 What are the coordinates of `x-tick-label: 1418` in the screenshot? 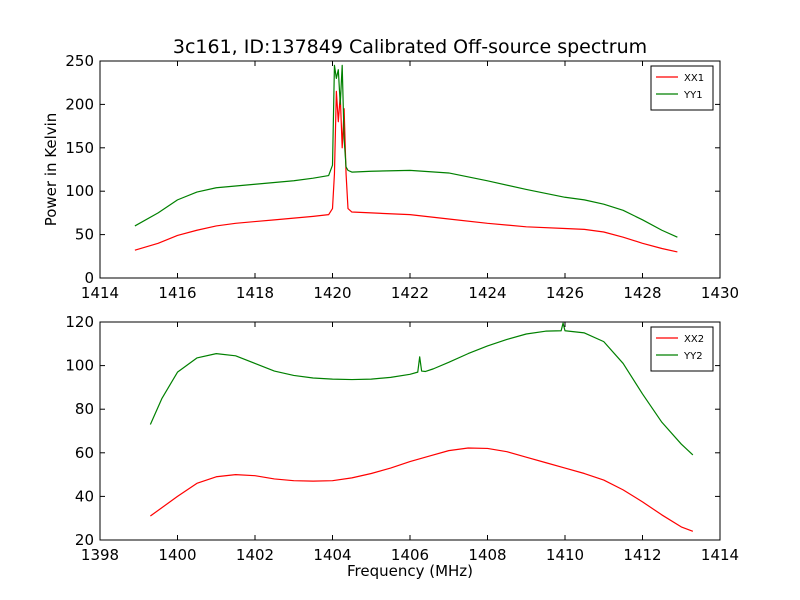 It's located at (255, 293).